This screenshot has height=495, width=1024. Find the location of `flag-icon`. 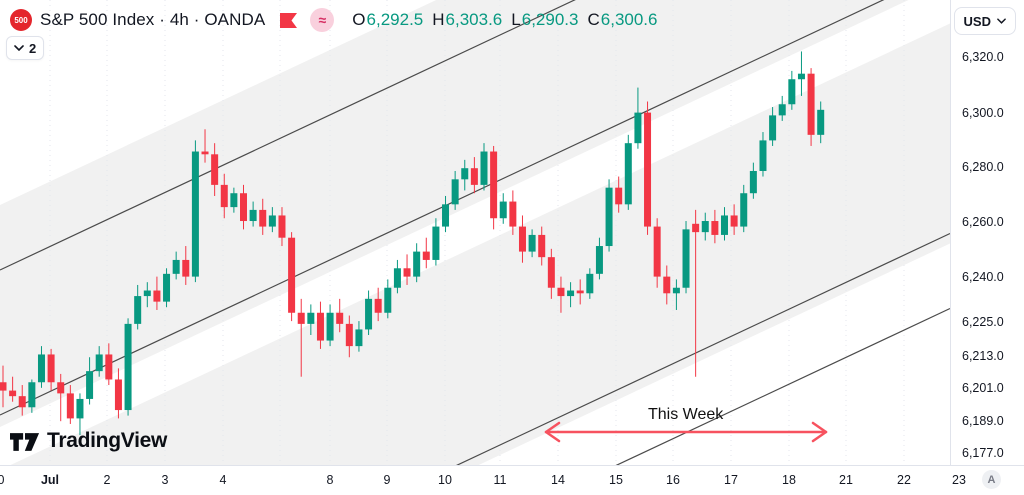

flag-icon is located at coordinates (288, 20).